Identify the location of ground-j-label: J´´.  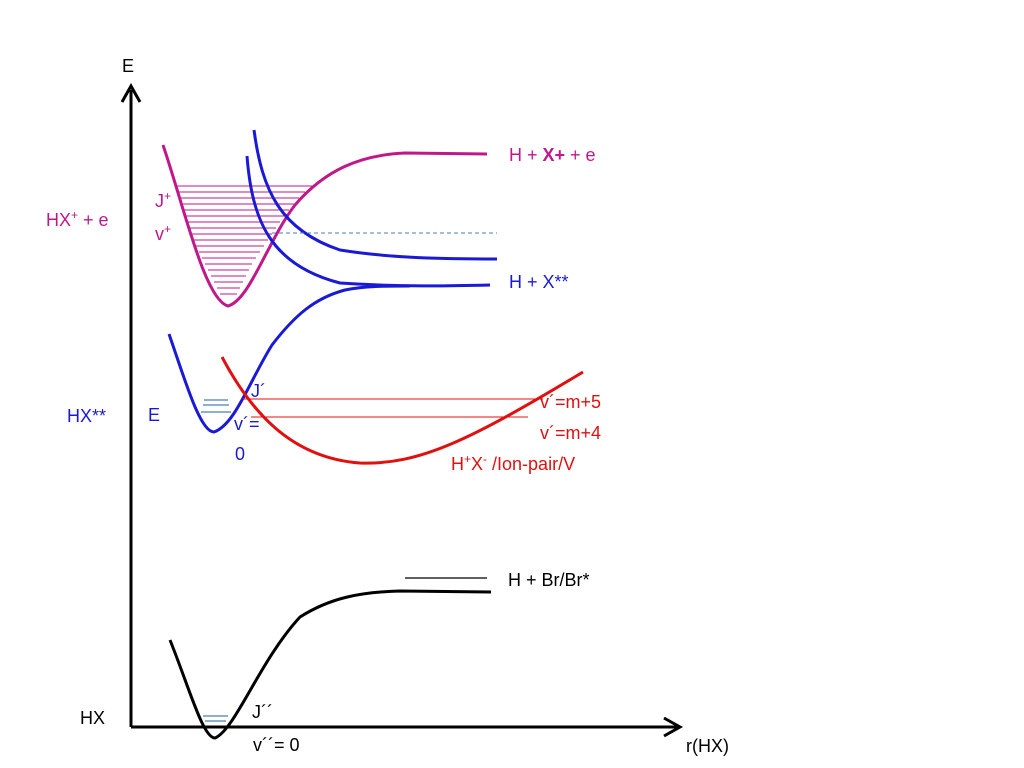
(262, 712).